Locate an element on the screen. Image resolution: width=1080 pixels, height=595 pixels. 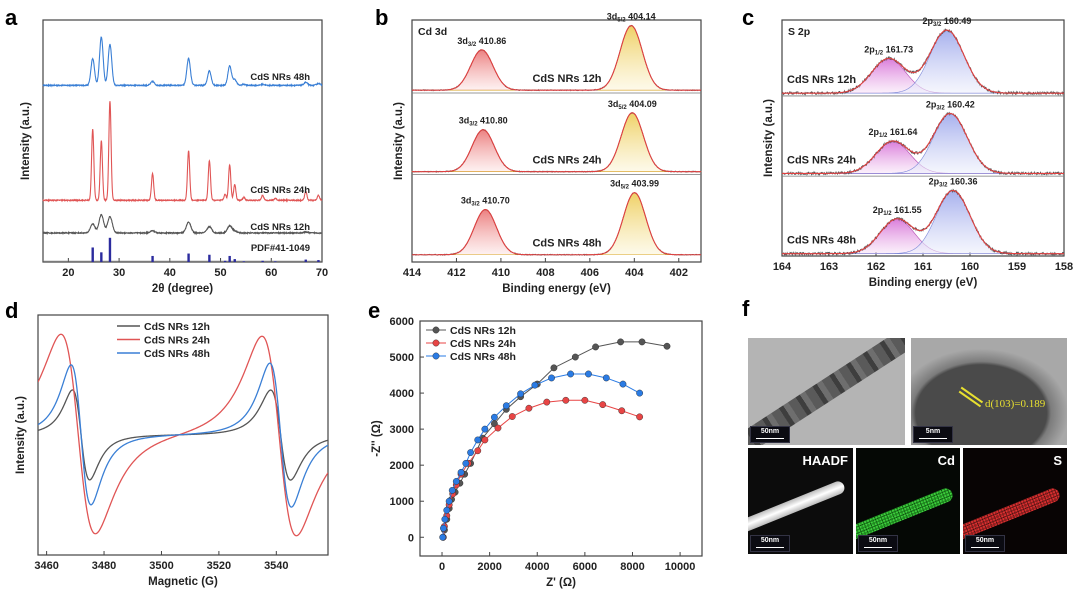
panel-label-a: a is located at coordinates (11, 17).